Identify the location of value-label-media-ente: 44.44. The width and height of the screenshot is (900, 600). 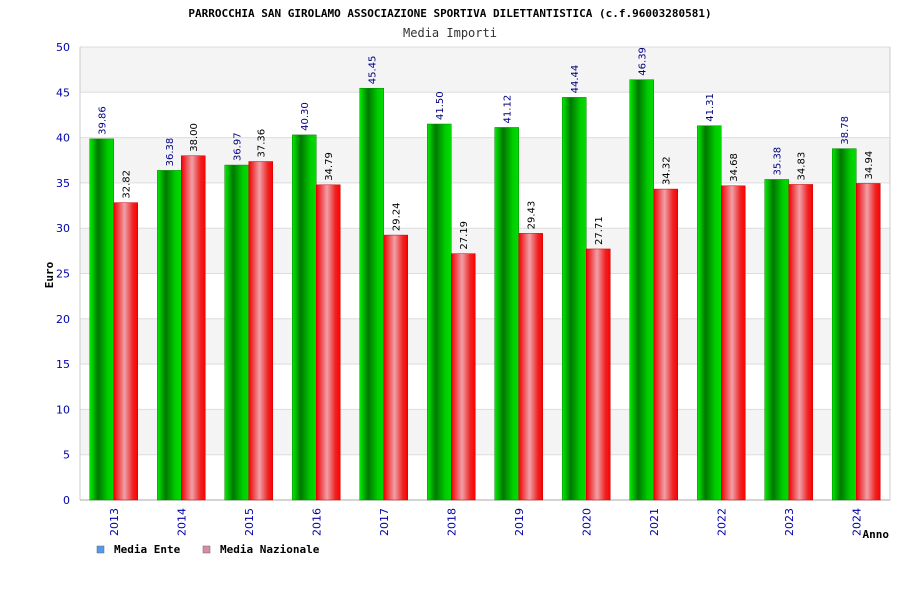
(575, 79).